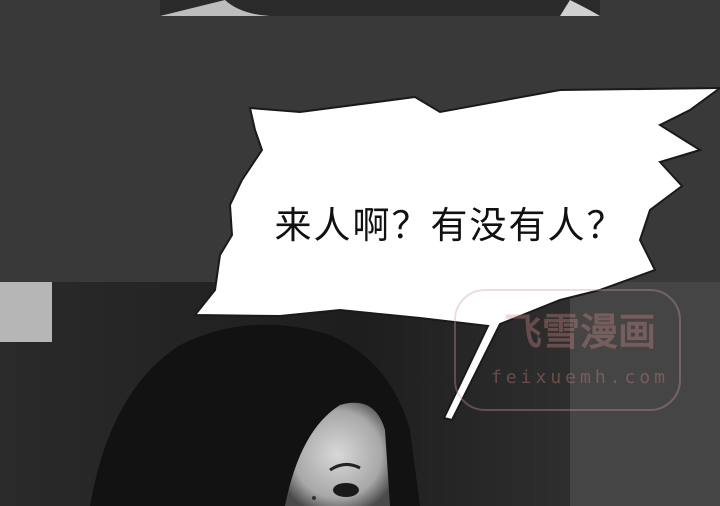  What do you see at coordinates (580, 377) in the screenshot?
I see `watermark-url: feixuemh.com` at bounding box center [580, 377].